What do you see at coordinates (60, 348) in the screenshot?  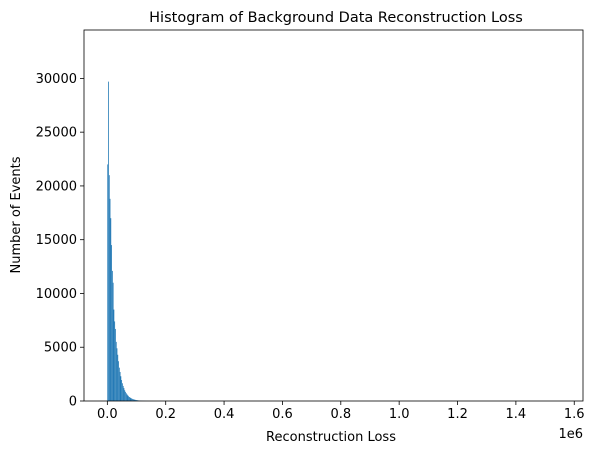 I see `y-tick-label: 5000` at bounding box center [60, 348].